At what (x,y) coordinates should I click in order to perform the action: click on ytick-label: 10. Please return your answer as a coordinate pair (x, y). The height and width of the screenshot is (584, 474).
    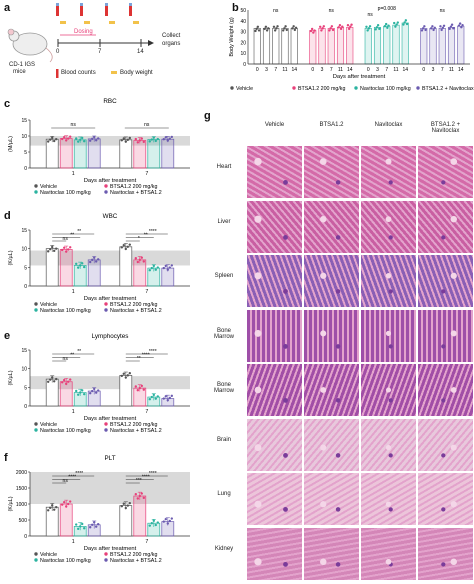
    Looking at the image, I should click on (24, 137).